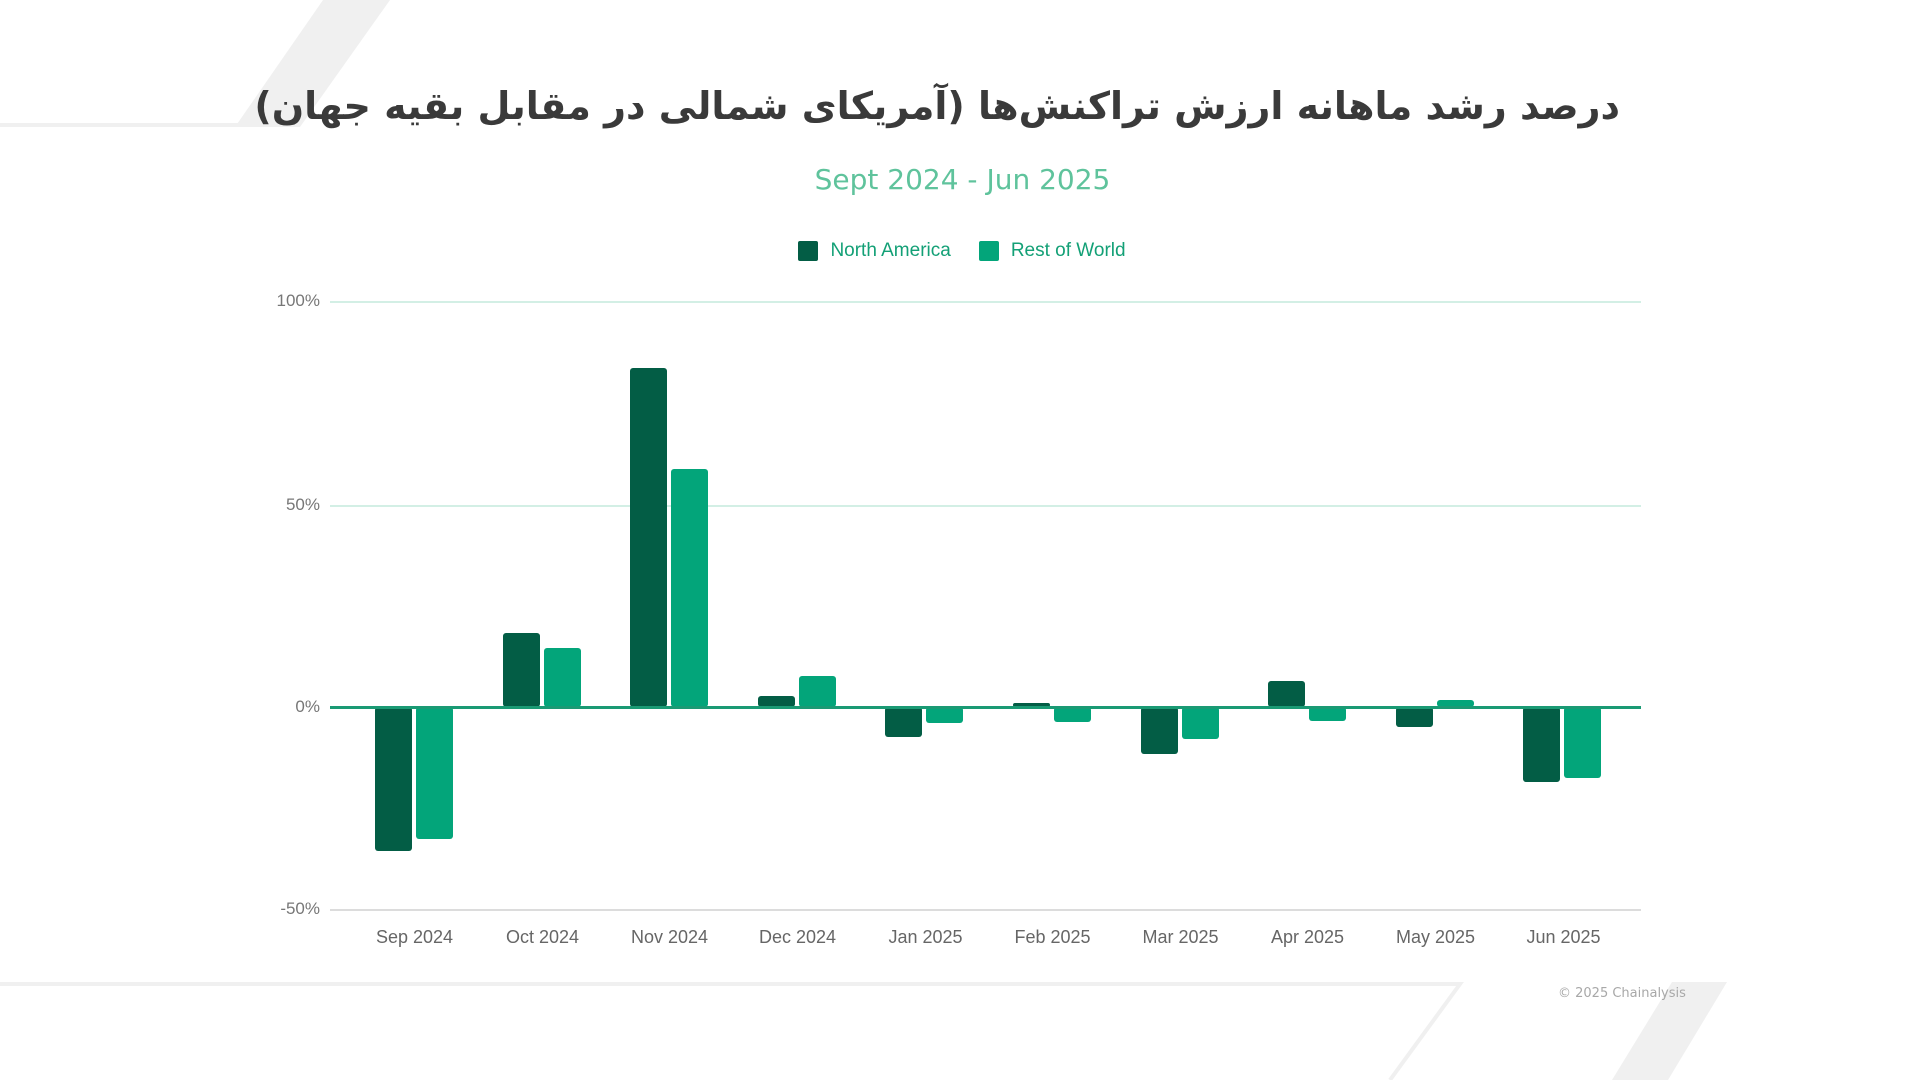 Image resolution: width=1920 pixels, height=1080 pixels. What do you see at coordinates (414, 937) in the screenshot?
I see `x-tick: Sep 2024` at bounding box center [414, 937].